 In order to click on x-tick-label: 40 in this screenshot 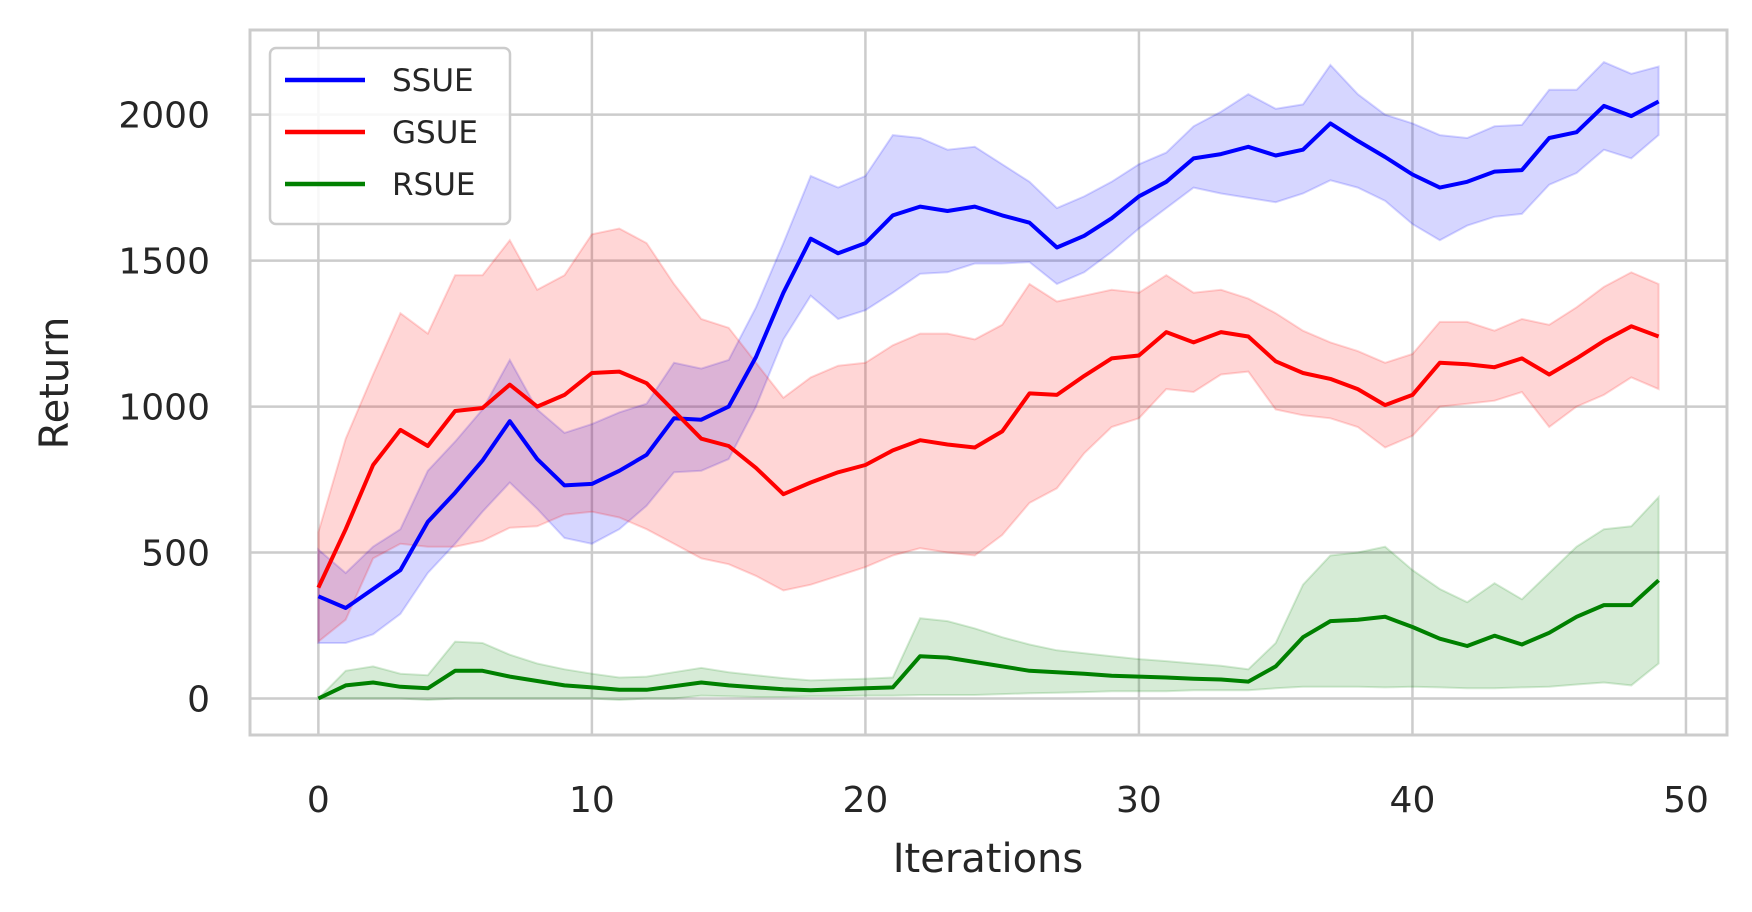, I will do `click(1413, 800)`.